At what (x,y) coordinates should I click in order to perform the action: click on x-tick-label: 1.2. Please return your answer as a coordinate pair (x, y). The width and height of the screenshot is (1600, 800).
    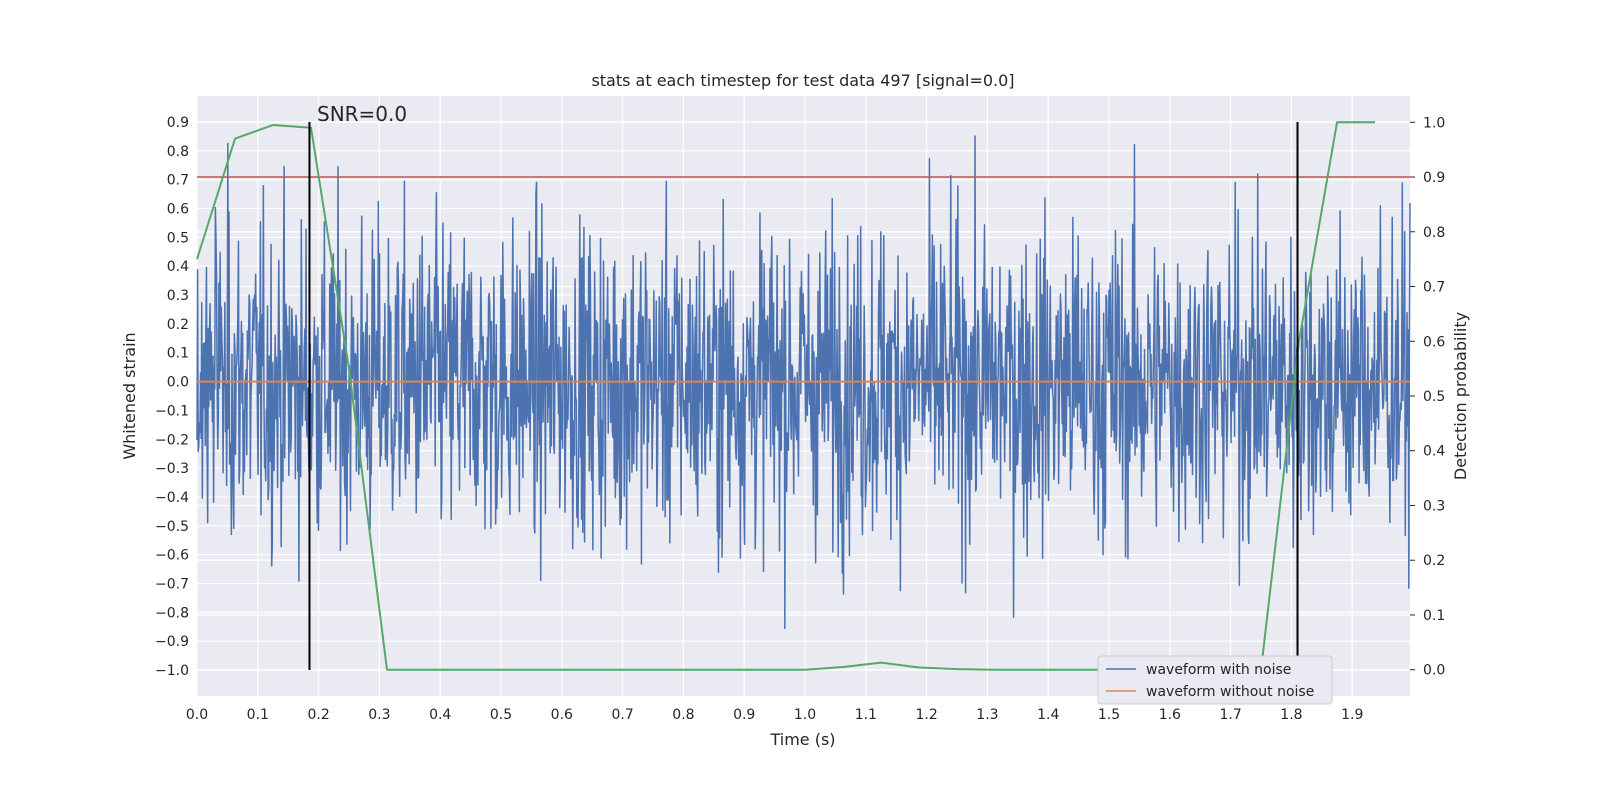
    Looking at the image, I should click on (926, 715).